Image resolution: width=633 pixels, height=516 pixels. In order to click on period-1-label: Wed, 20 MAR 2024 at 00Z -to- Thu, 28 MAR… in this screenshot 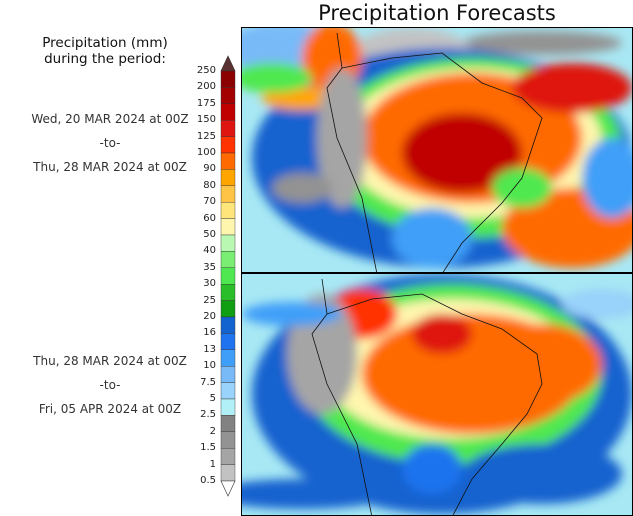, I will do `click(110, 143)`.